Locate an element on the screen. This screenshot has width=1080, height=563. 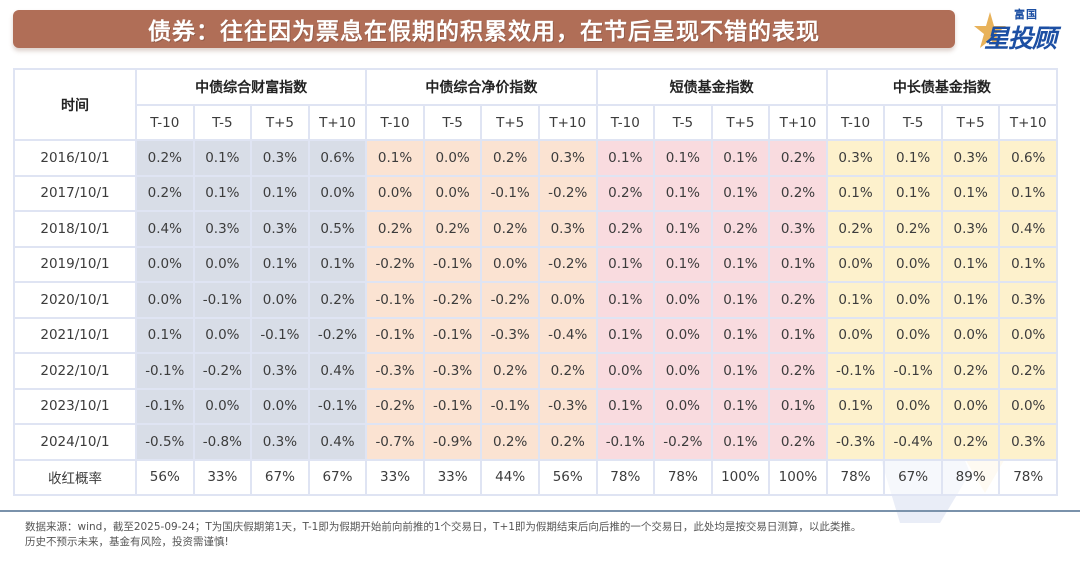
probability-cell: 44% is located at coordinates (510, 477).